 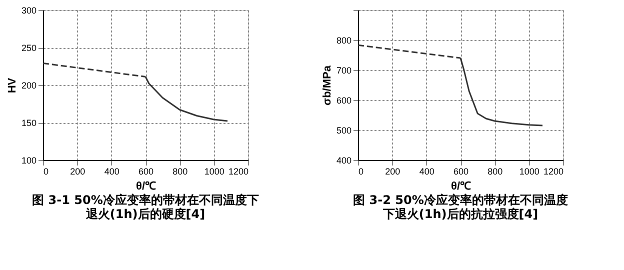 What do you see at coordinates (28, 48) in the screenshot?
I see `y-tick-label: 250` at bounding box center [28, 48].